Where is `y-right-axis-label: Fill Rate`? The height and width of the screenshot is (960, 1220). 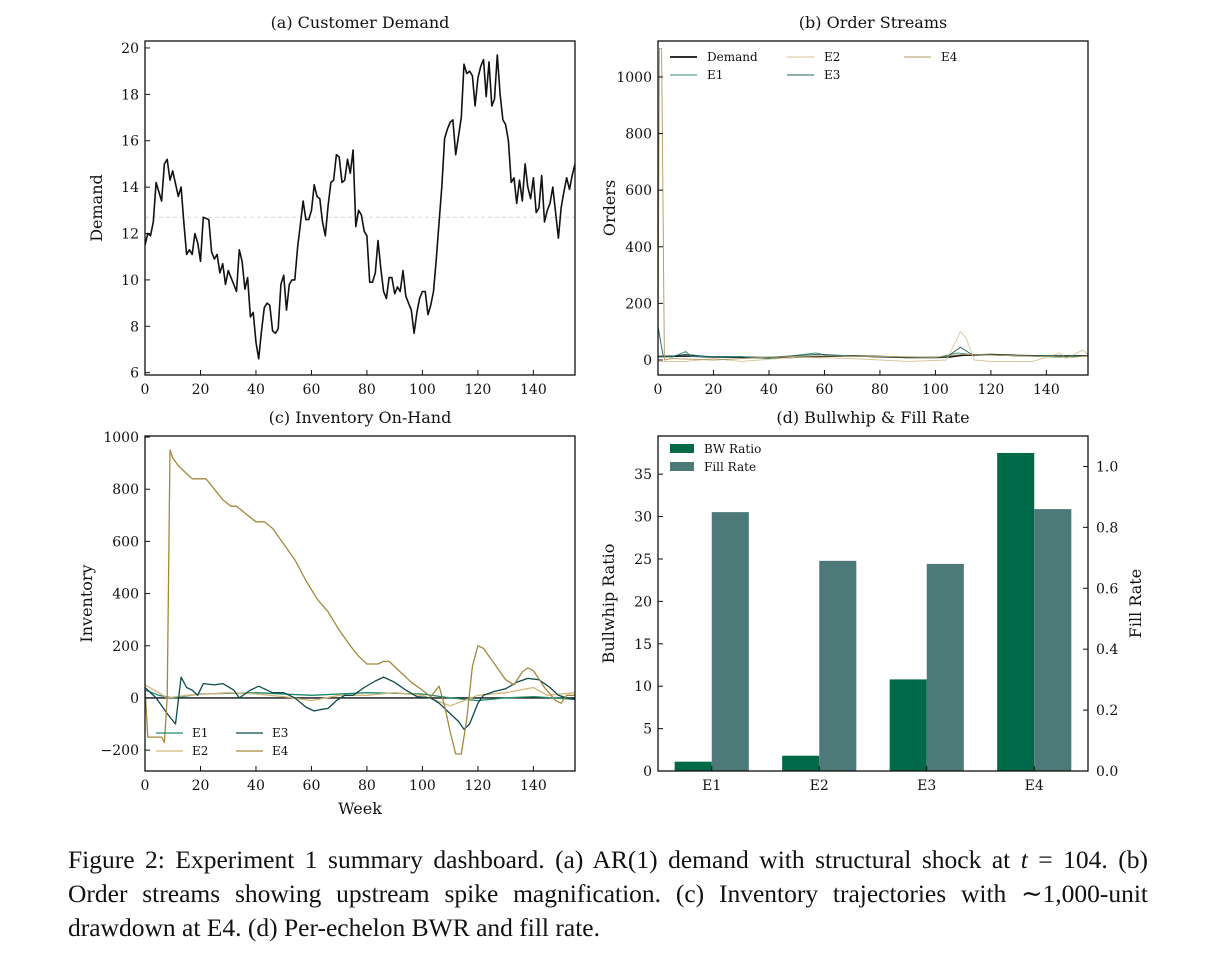
y-right-axis-label: Fill Rate is located at coordinates (1135, 603).